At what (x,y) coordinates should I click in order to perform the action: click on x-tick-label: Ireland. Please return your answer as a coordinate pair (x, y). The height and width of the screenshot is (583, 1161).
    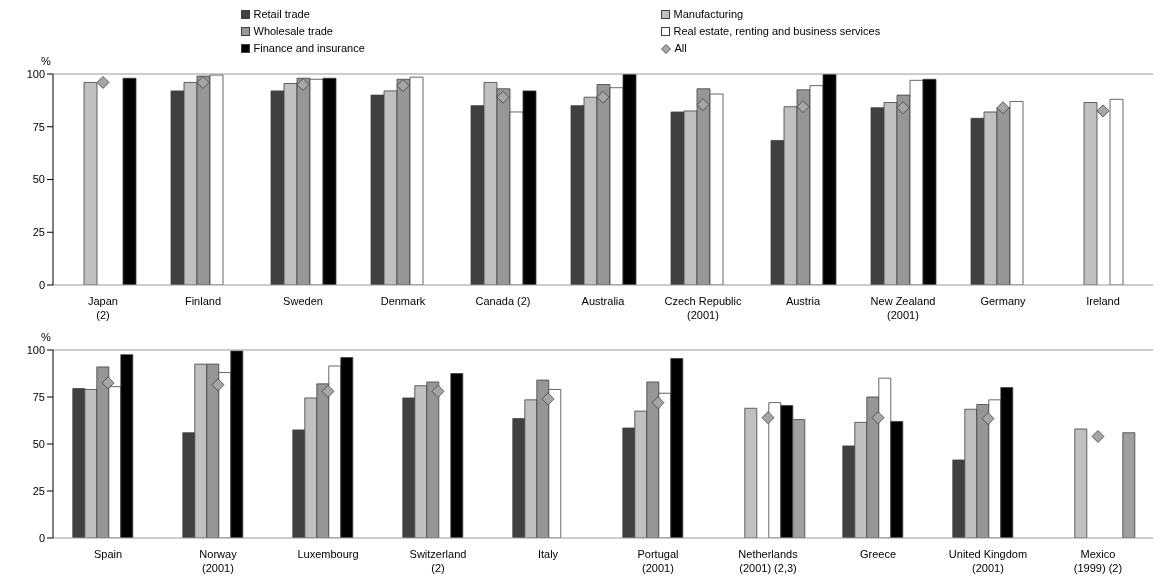
    Looking at the image, I should click on (1103, 301).